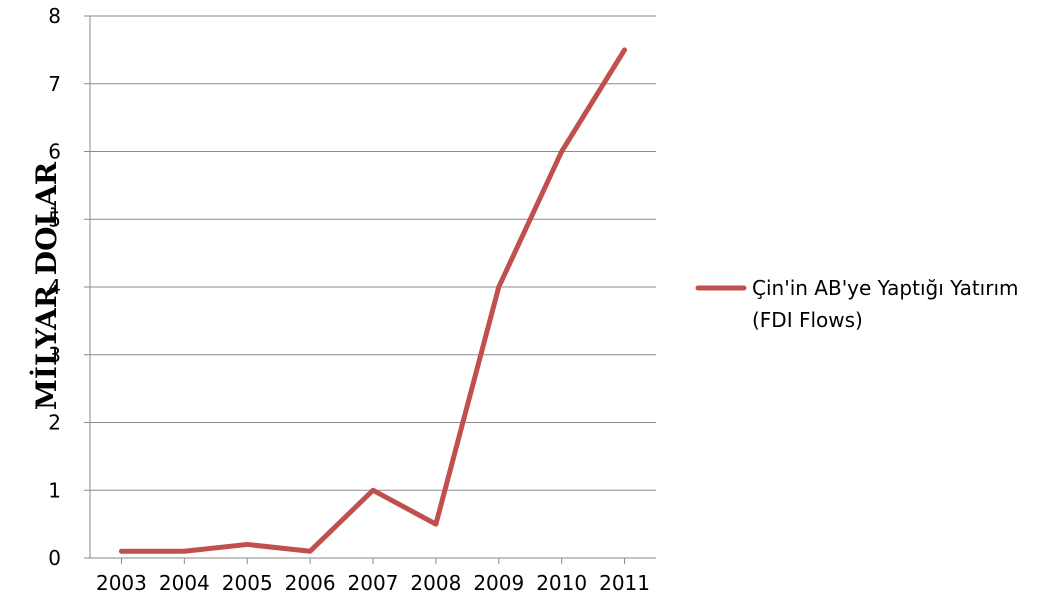  Describe the element at coordinates (54, 152) in the screenshot. I see `y-tick-label: 6` at that location.